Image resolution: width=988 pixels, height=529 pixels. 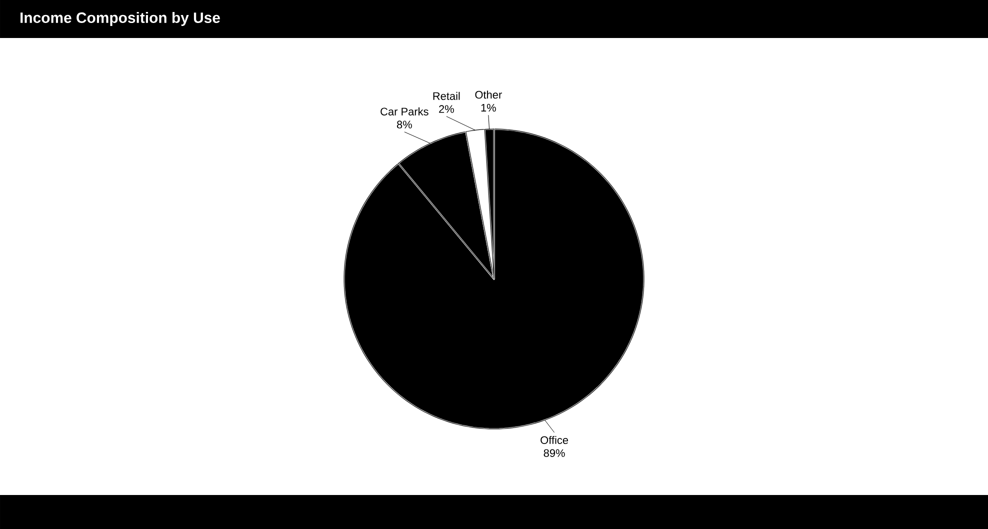 What do you see at coordinates (120, 19) in the screenshot?
I see `text: Income Composition by Use` at bounding box center [120, 19].